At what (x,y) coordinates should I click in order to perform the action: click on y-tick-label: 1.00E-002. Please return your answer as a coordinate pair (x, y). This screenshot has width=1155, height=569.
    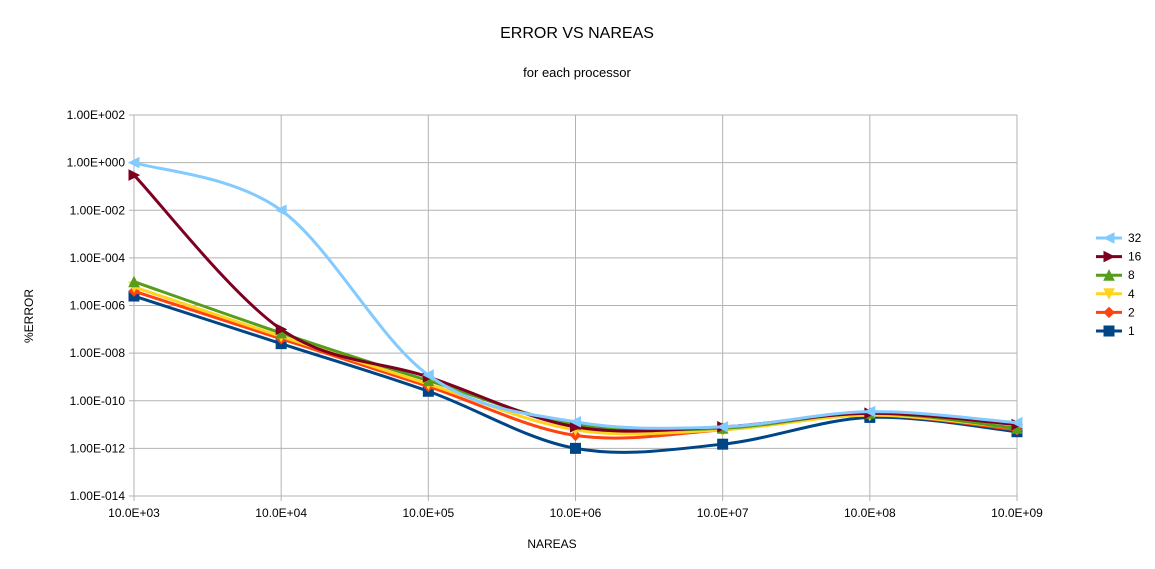
    Looking at the image, I should click on (98, 210).